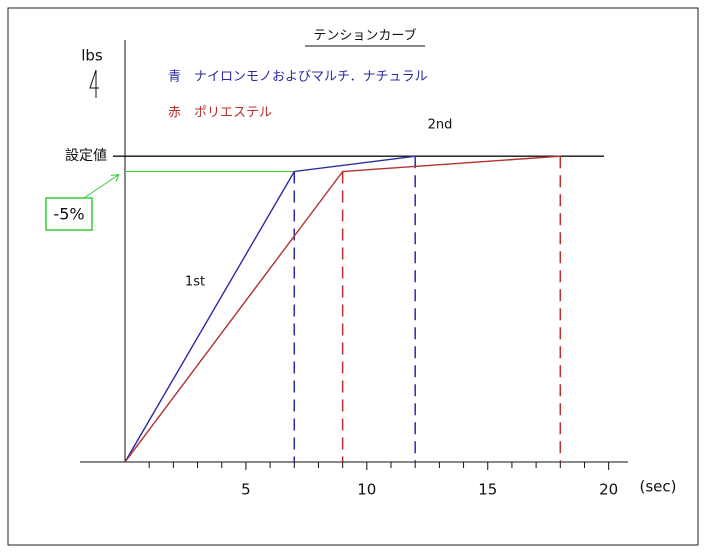  What do you see at coordinates (298, 77) in the screenshot?
I see `legend-entry: 青 ナイロンモノおよびマルチ．ナチュラル` at bounding box center [298, 77].